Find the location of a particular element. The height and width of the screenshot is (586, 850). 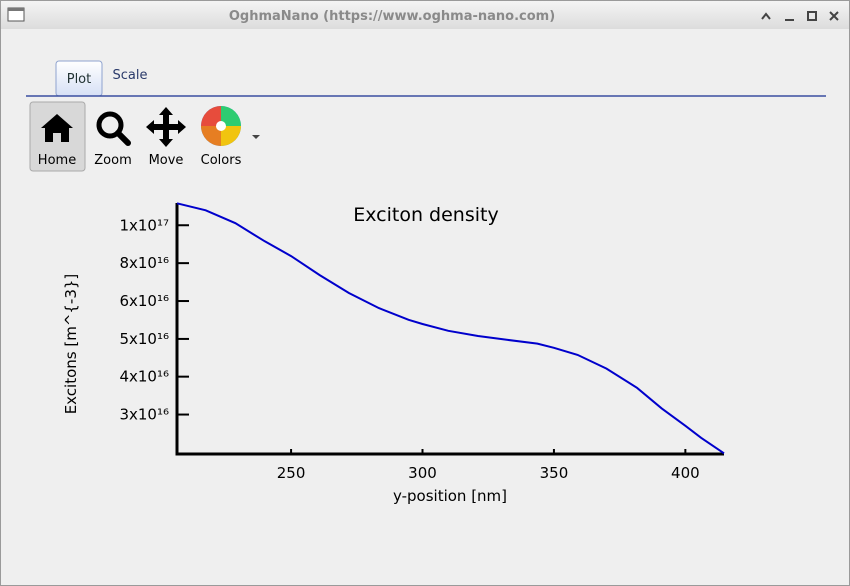

y-tick-label: 3x10¹⁶ is located at coordinates (144, 415).